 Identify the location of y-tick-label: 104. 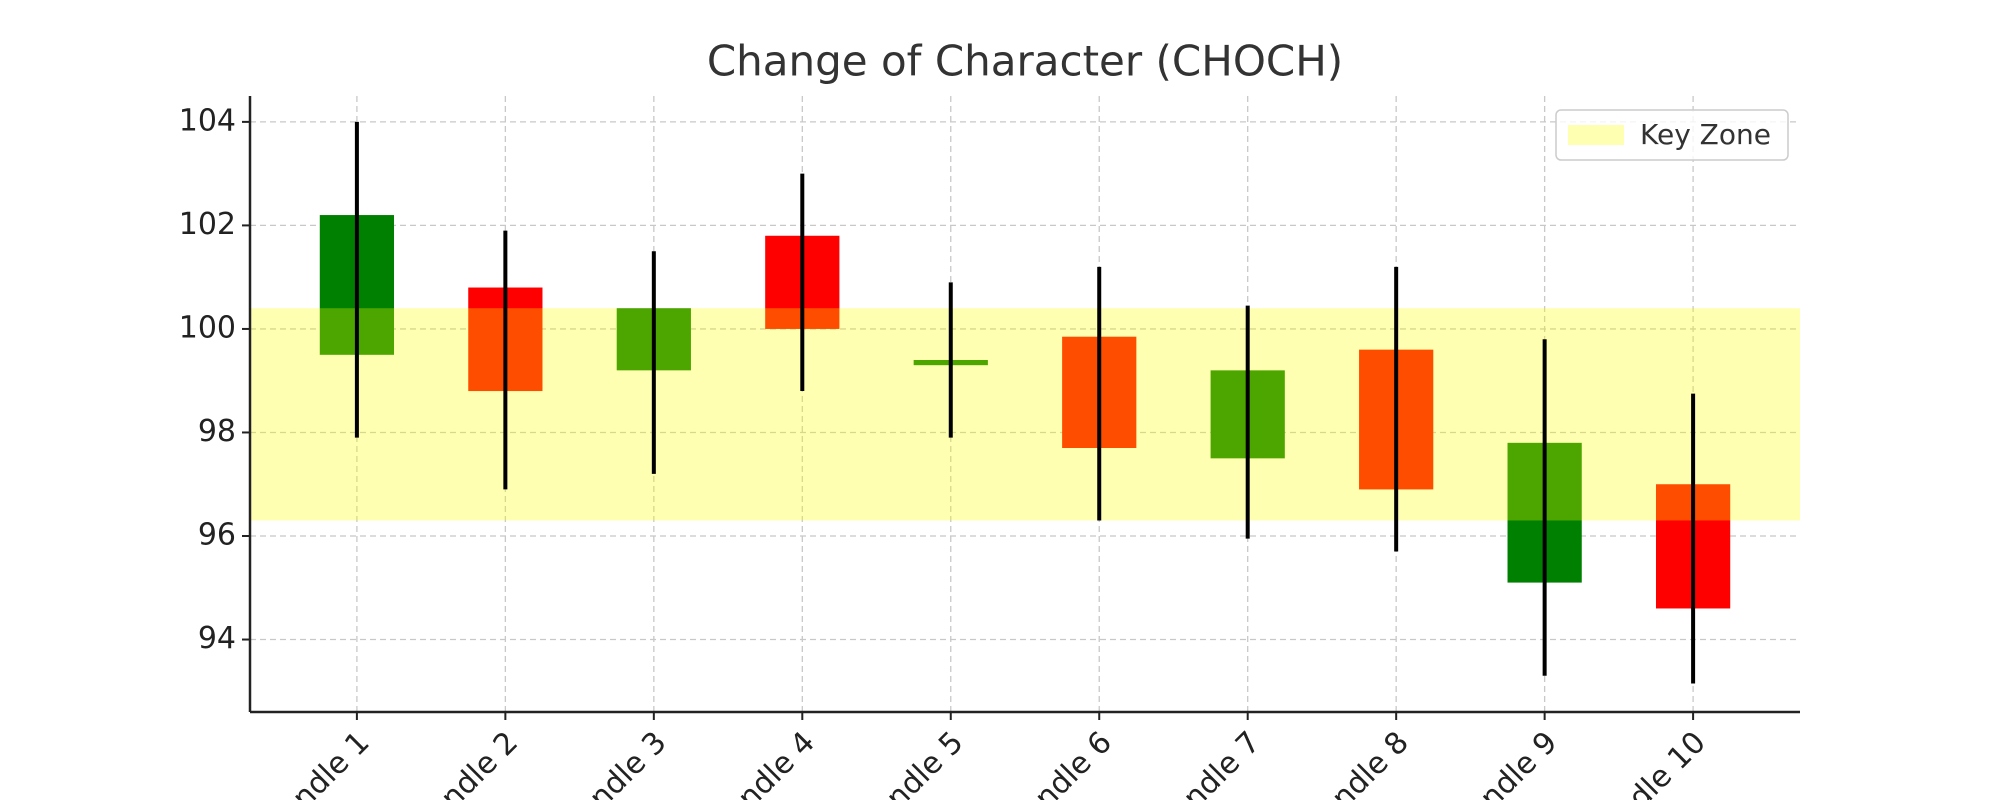
(207, 120).